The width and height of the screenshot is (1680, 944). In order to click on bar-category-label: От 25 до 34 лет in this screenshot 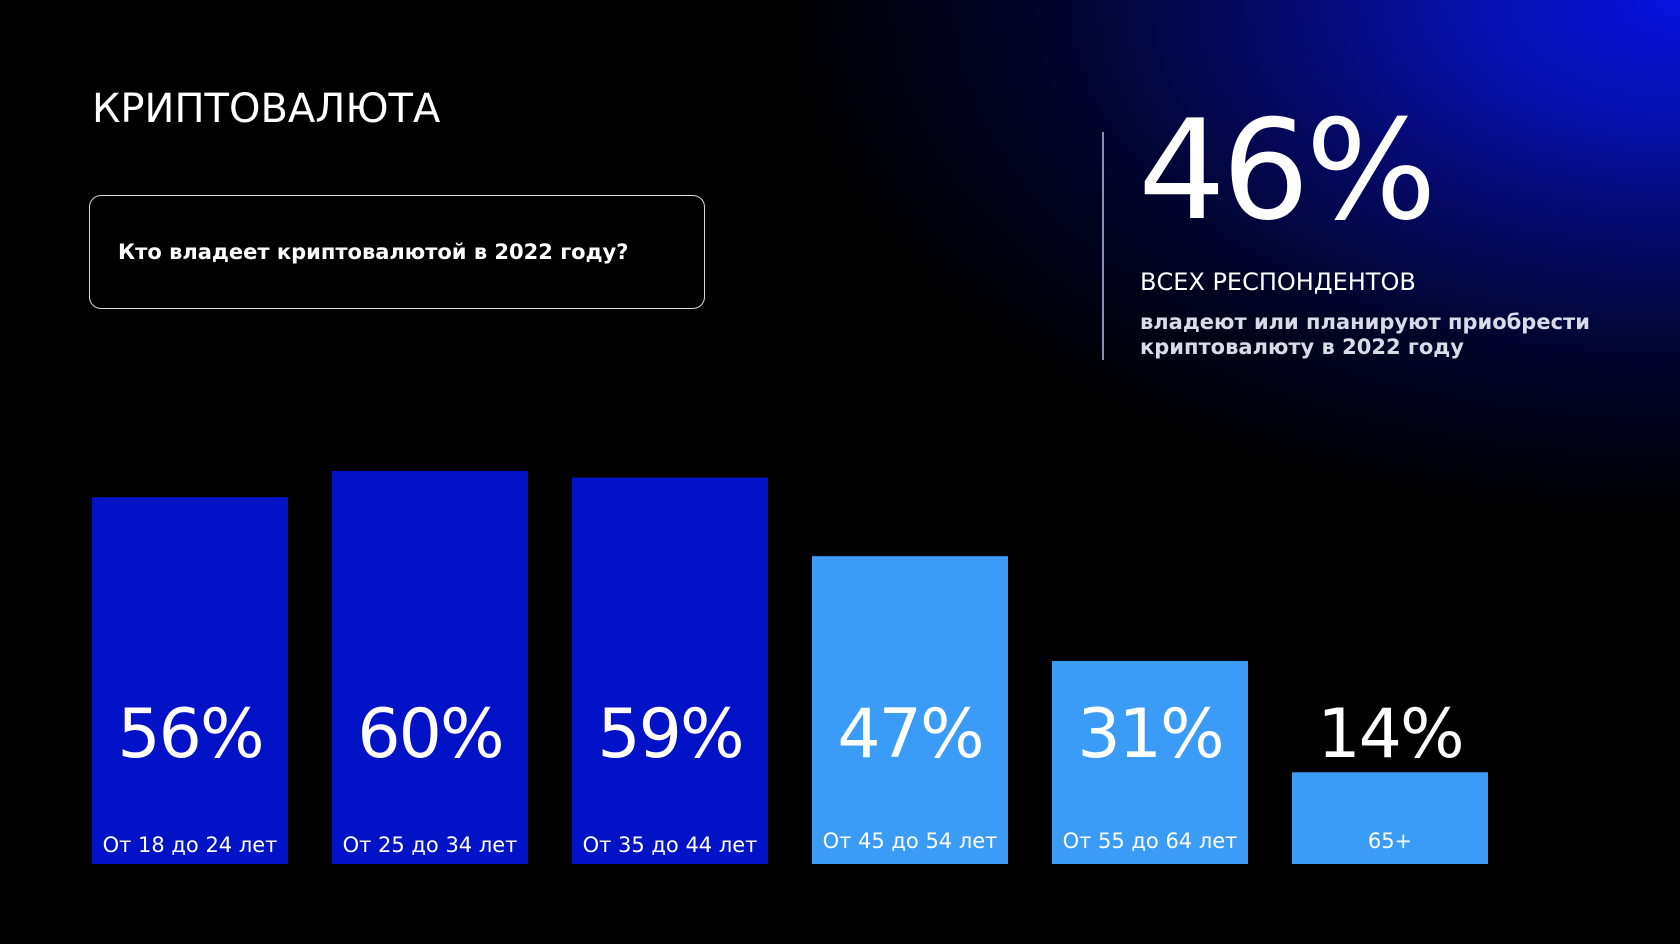, I will do `click(430, 845)`.